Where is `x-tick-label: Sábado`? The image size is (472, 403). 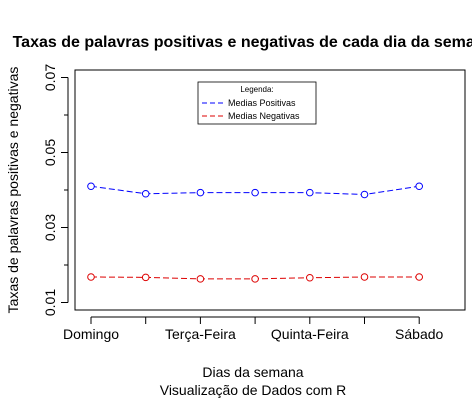 x-tick-label: Sábado is located at coordinates (419, 334).